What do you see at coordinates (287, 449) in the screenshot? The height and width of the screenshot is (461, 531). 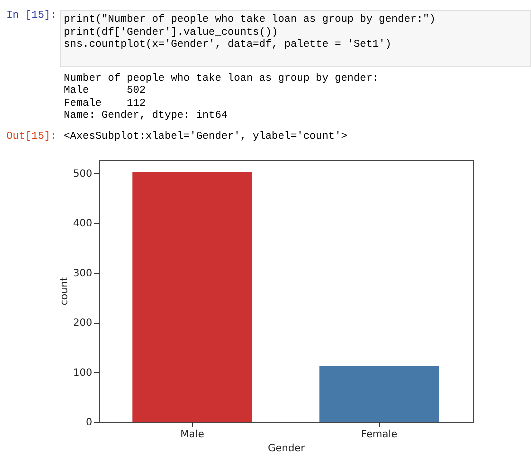 I see `x-axis-title: Gender` at bounding box center [287, 449].